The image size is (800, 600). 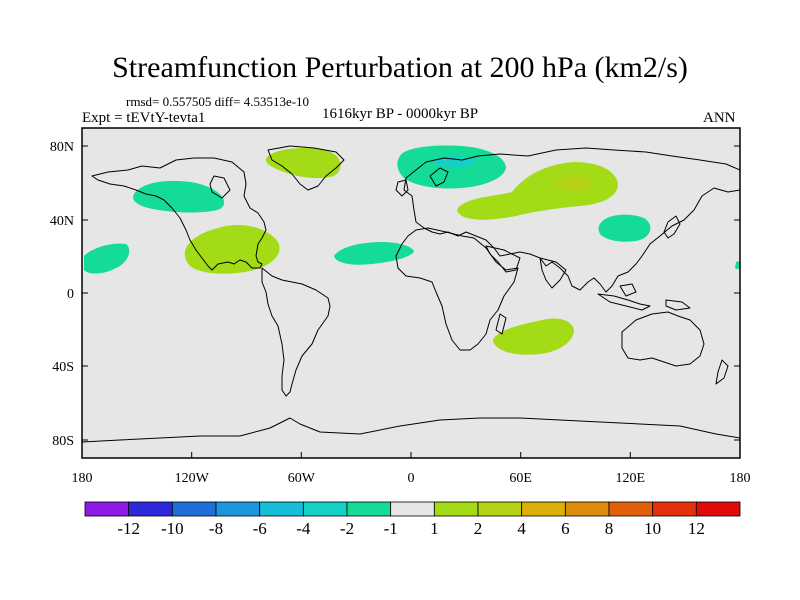 What do you see at coordinates (609, 528) in the screenshot?
I see `colorbar-label: 8` at bounding box center [609, 528].